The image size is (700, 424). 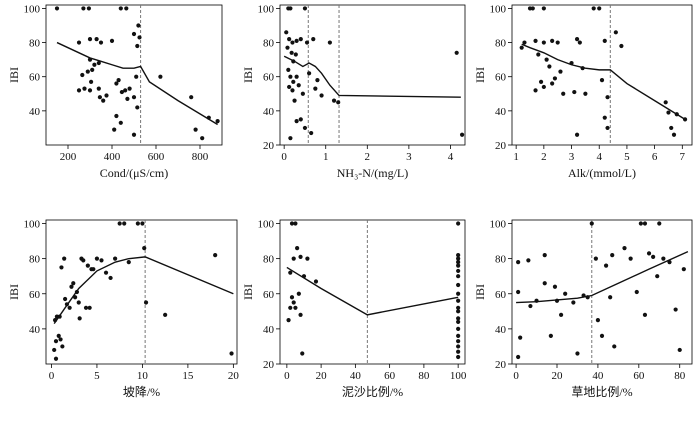 I want to click on axis-ticks: 0 20 40 60 80 100 20 40 60 80 100, so click(x=362, y=300).